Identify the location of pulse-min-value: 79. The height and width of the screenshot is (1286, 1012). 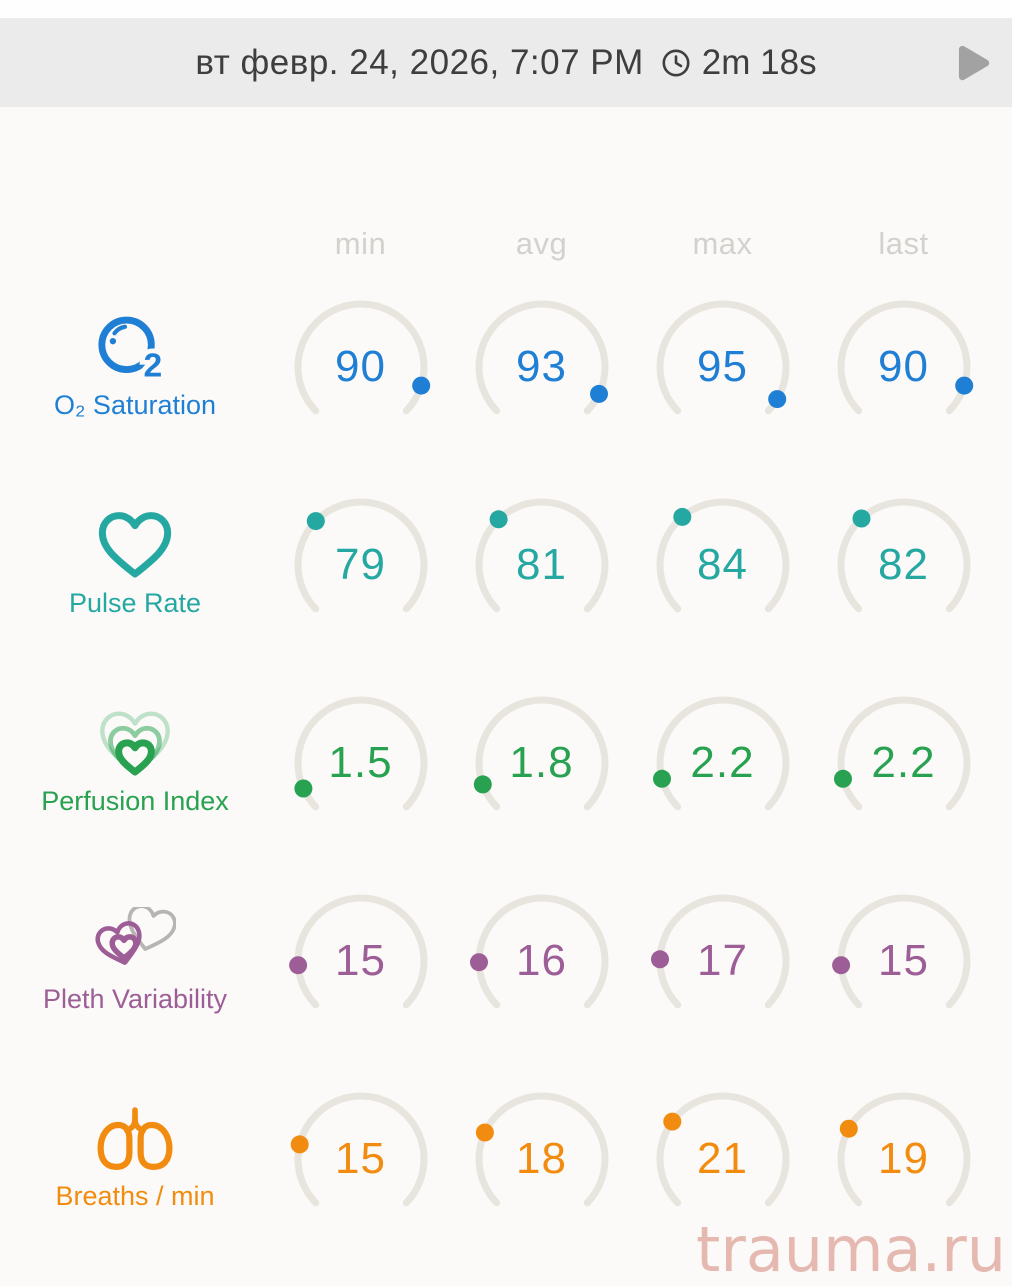
(360, 564).